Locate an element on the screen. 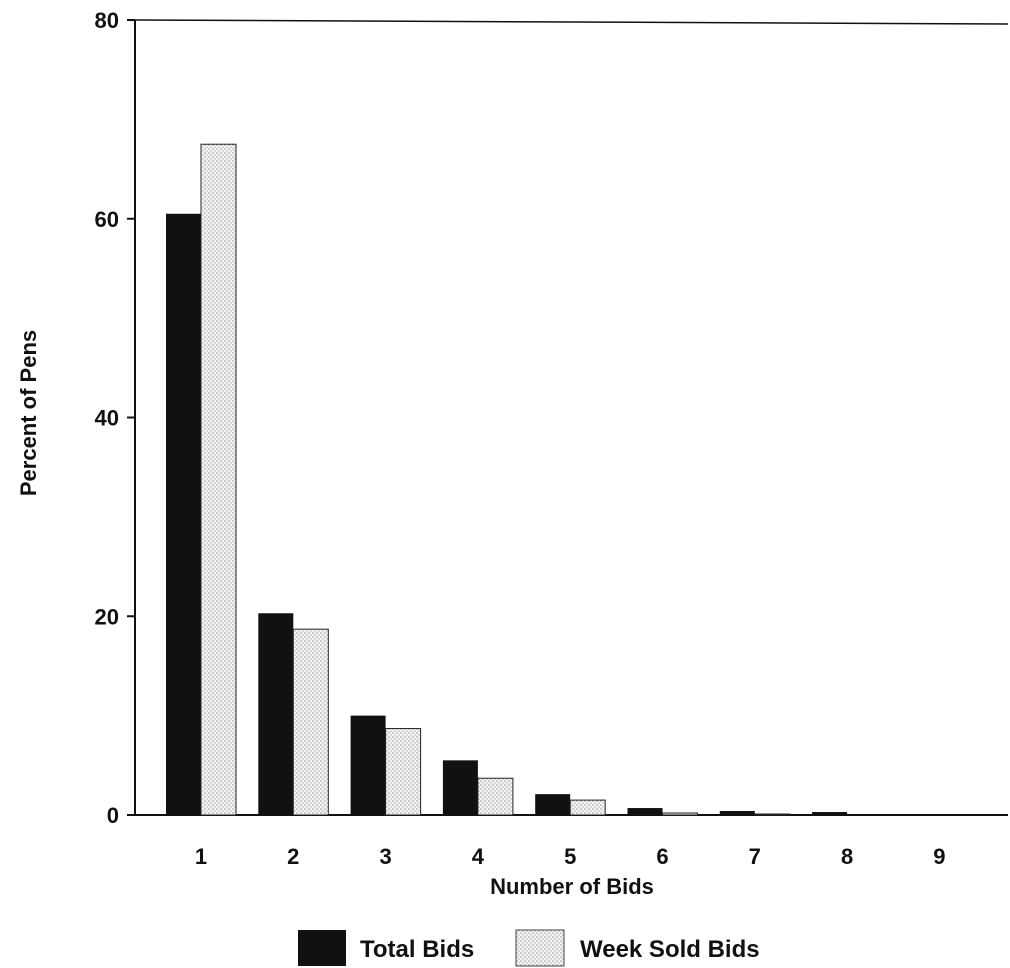 The image size is (1010, 968). x-tick-label-5: 5 is located at coordinates (570, 856).